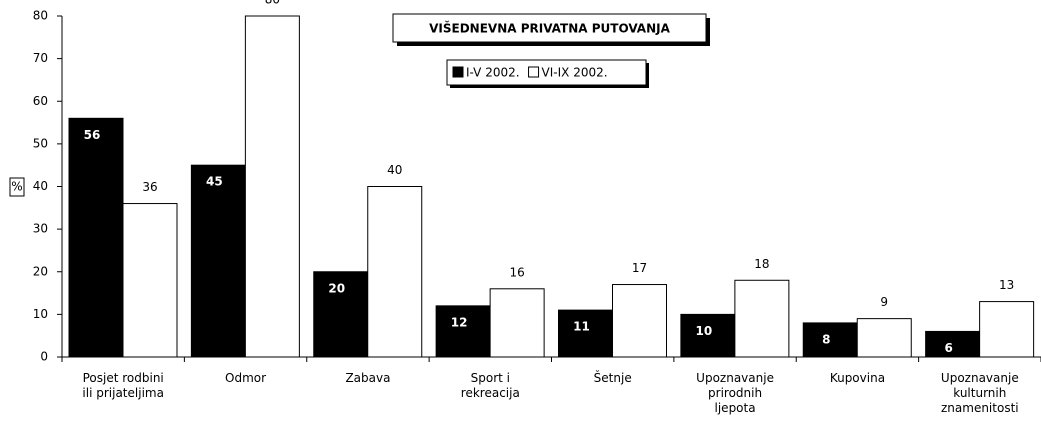  Describe the element at coordinates (40, 58) in the screenshot. I see `y-tick-label: 70` at that location.